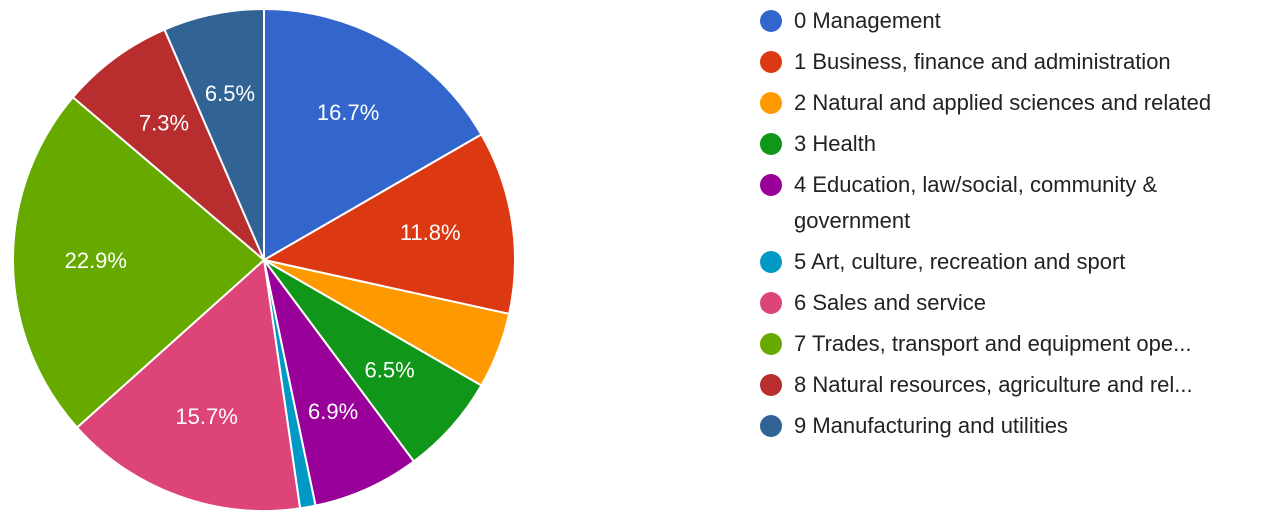 The image size is (1283, 513). Describe the element at coordinates (835, 143) in the screenshot. I see `legend-label-3: 3 Health` at that location.